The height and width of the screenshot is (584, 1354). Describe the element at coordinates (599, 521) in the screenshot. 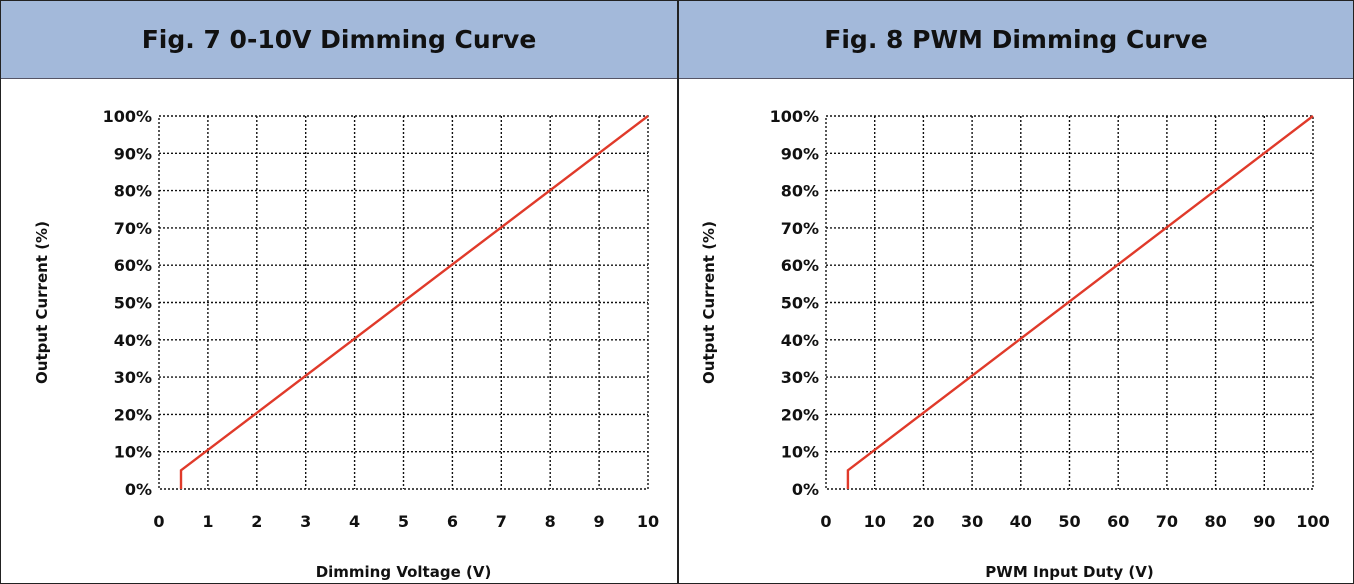

I see `x-tick-label: 9` at that location.